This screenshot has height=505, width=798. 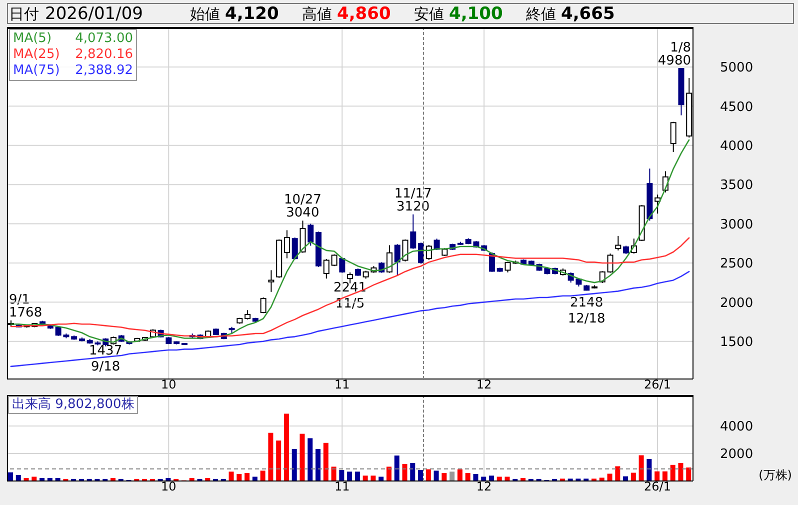 What do you see at coordinates (674, 54) in the screenshot?
I see `annotation: 1/8 4980` at bounding box center [674, 54].